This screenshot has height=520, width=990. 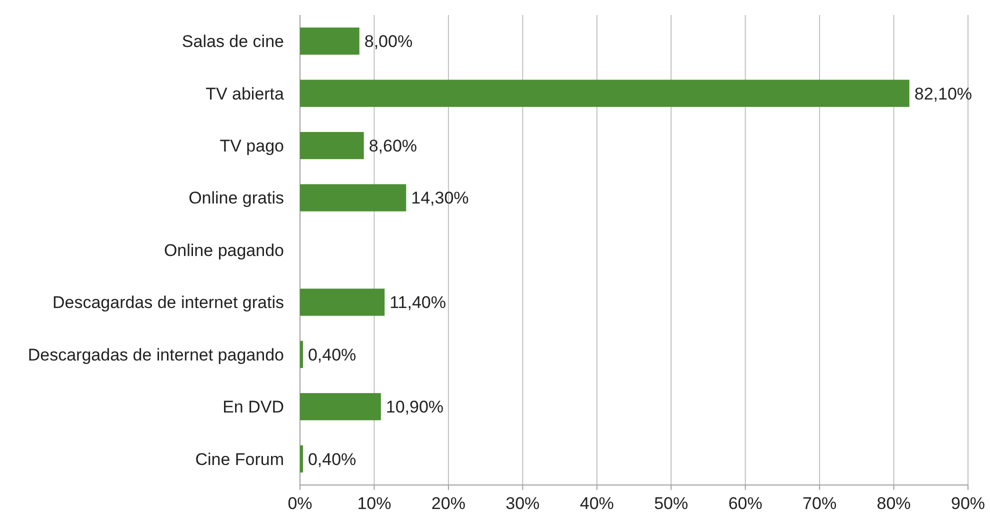 I want to click on x-tick-label: 80%, so click(x=893, y=503).